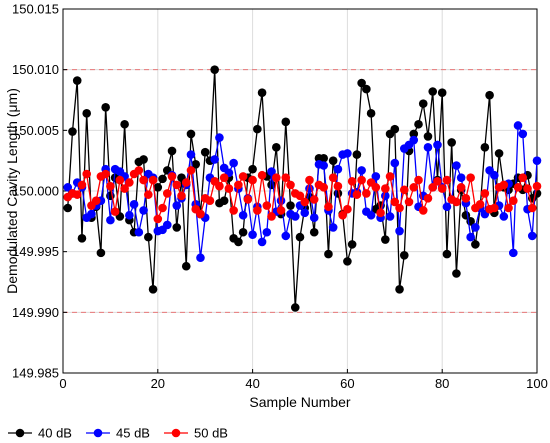 This screenshot has width=550, height=443. What do you see at coordinates (35, 251) in the screenshot?
I see `y-tick-label: 149.995` at bounding box center [35, 251].